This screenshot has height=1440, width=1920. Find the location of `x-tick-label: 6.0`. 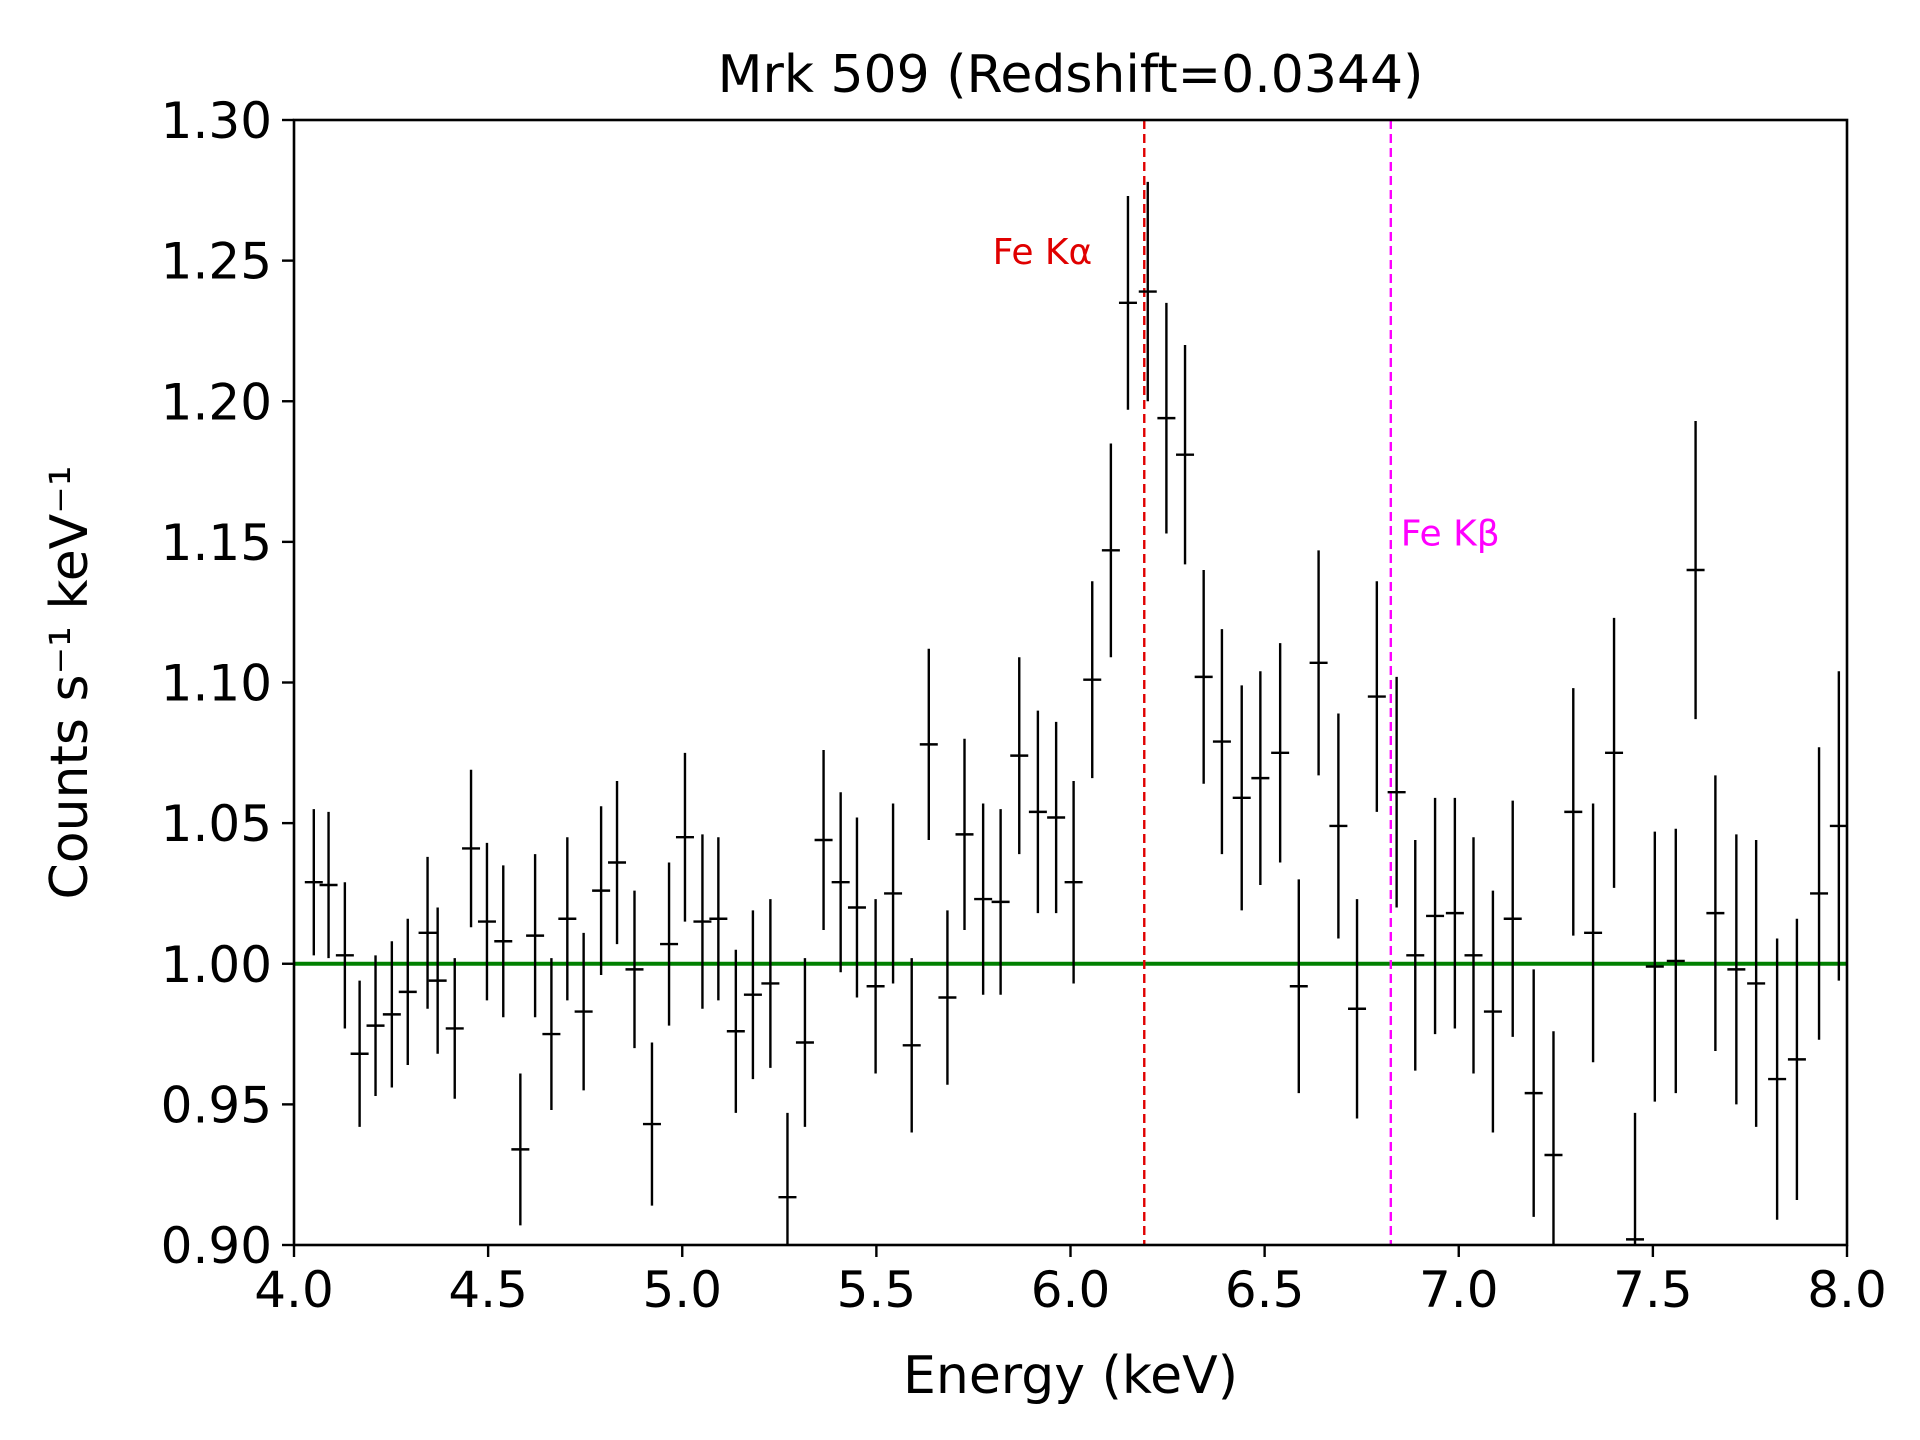

x-tick-label: 6.0 is located at coordinates (1071, 1290).